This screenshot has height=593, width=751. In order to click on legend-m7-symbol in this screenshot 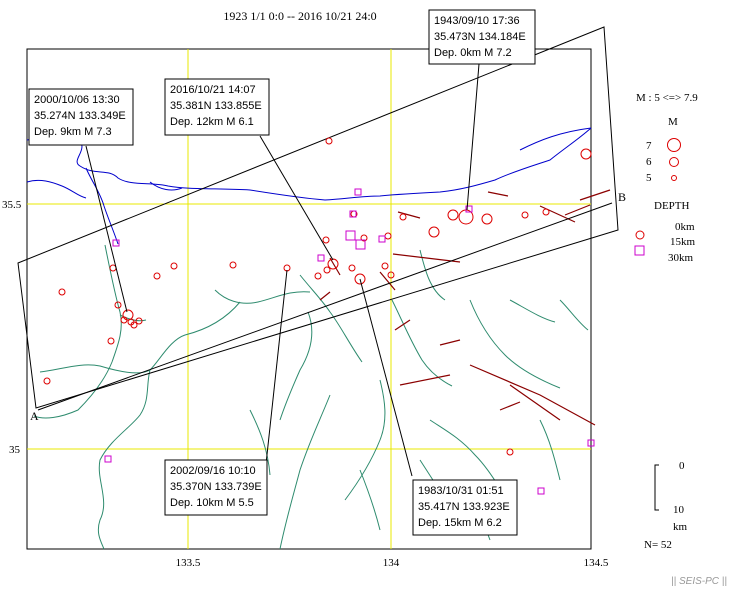, I will do `click(674, 145)`.